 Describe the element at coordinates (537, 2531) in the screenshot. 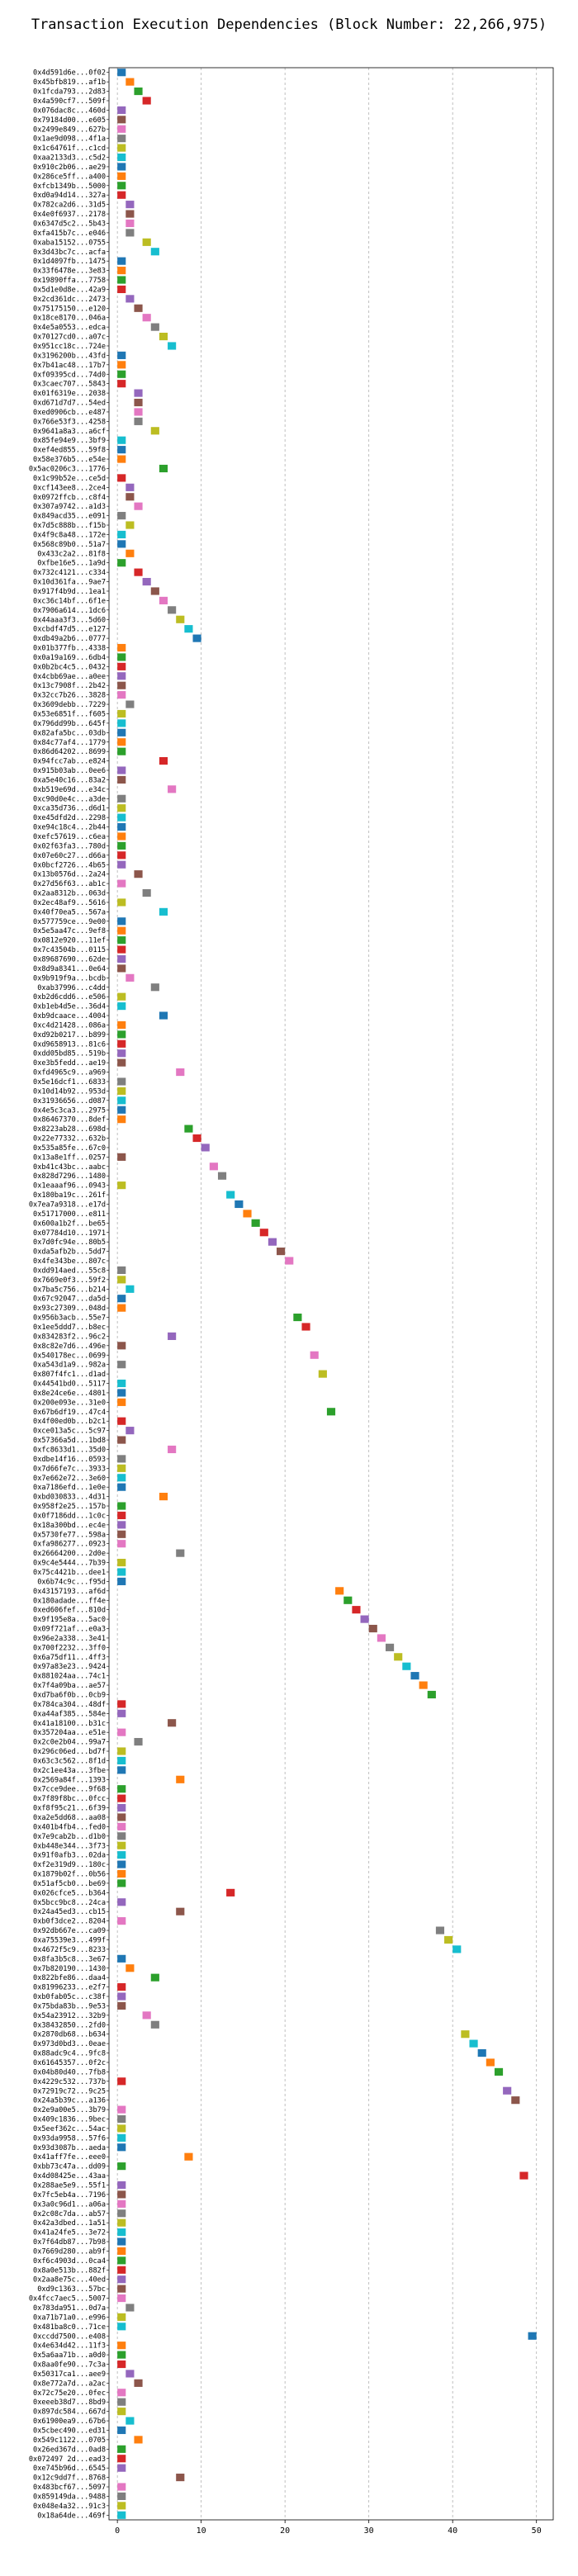

I see `x-tick-label: 50` at that location.